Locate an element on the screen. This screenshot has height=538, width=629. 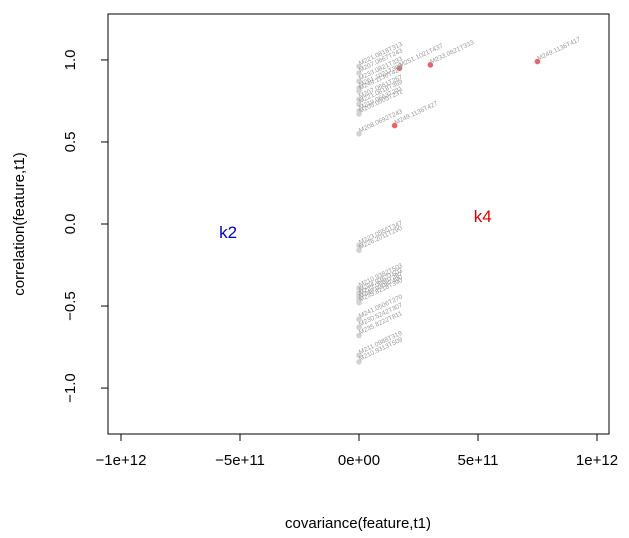
x-tick-label: 5e+11 is located at coordinates (477, 460).